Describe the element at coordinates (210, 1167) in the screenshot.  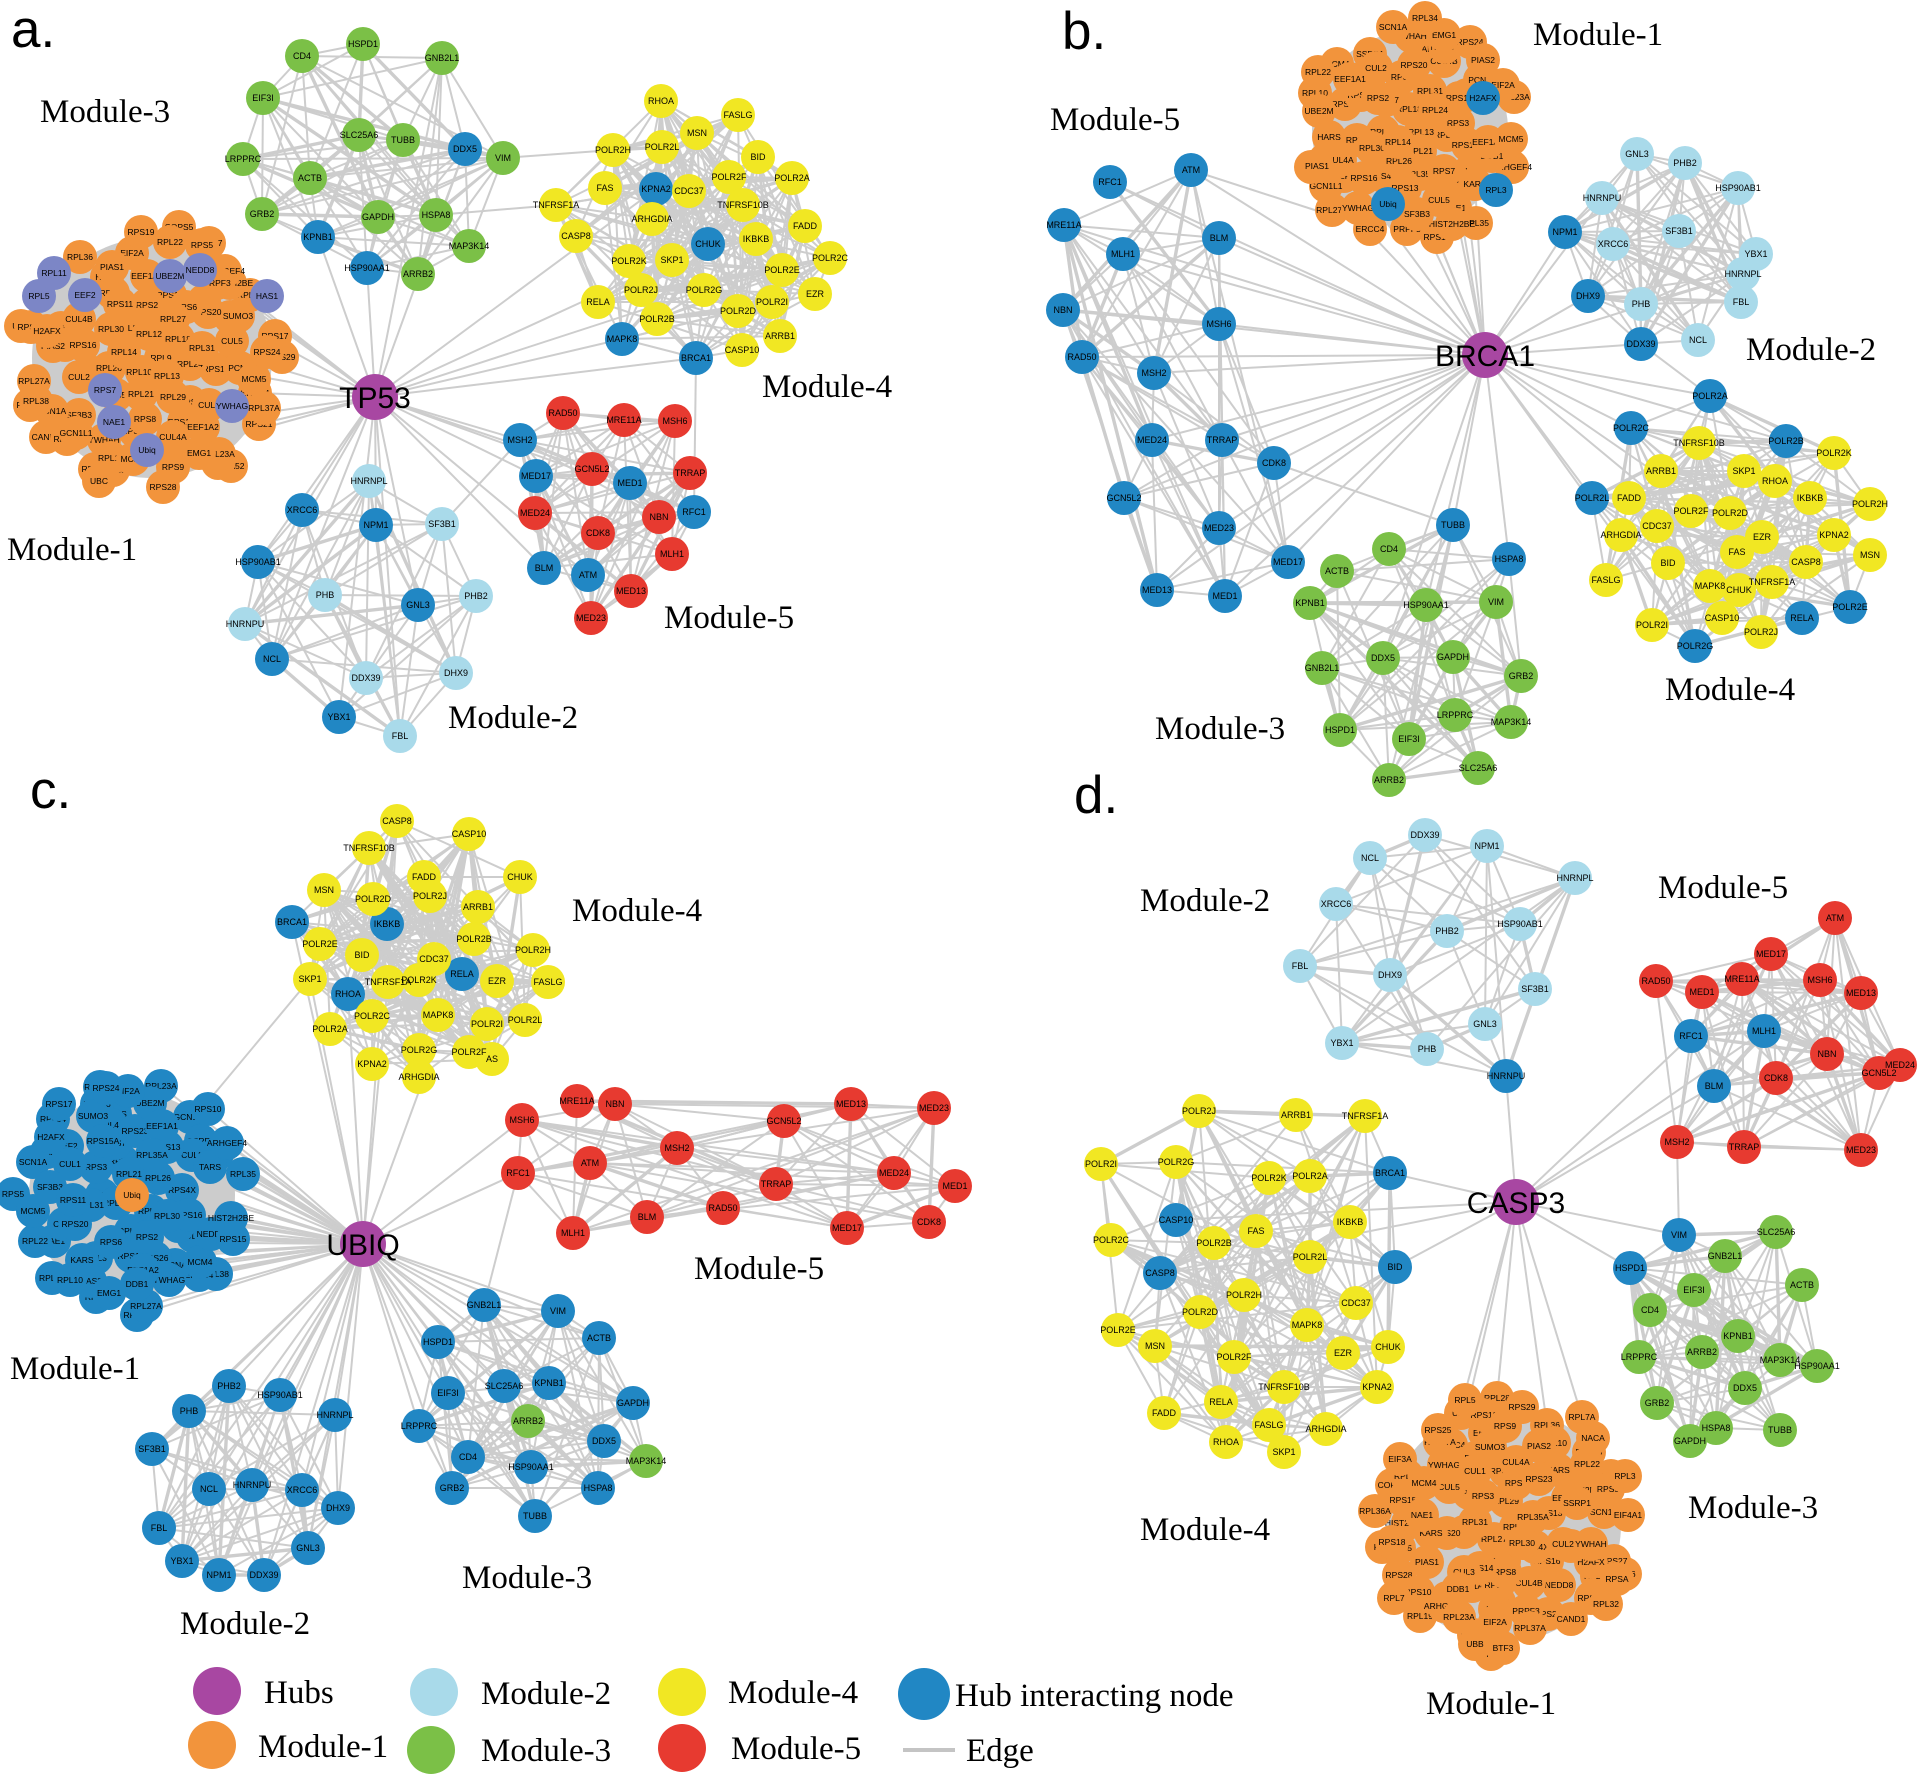
I see `svg-text: TARS` at that location.